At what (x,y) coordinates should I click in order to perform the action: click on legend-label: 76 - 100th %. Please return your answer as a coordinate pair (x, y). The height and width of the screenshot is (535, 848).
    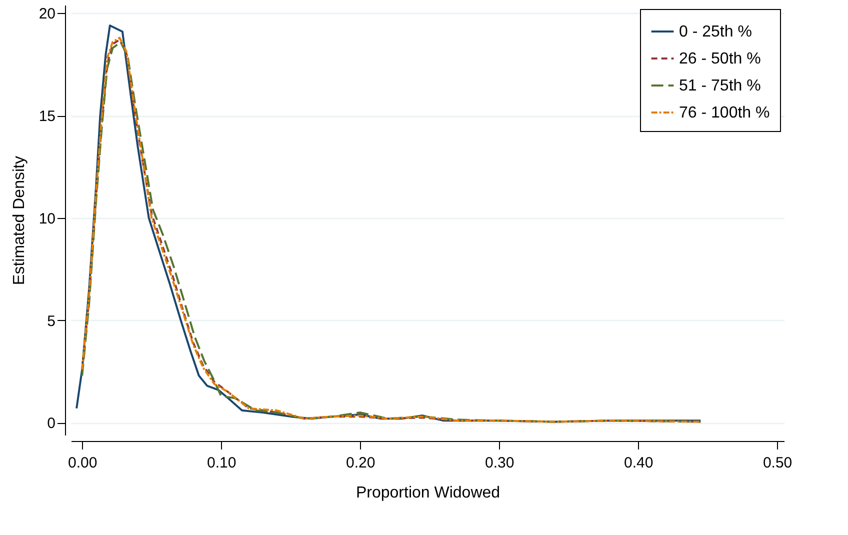
    Looking at the image, I should click on (724, 113).